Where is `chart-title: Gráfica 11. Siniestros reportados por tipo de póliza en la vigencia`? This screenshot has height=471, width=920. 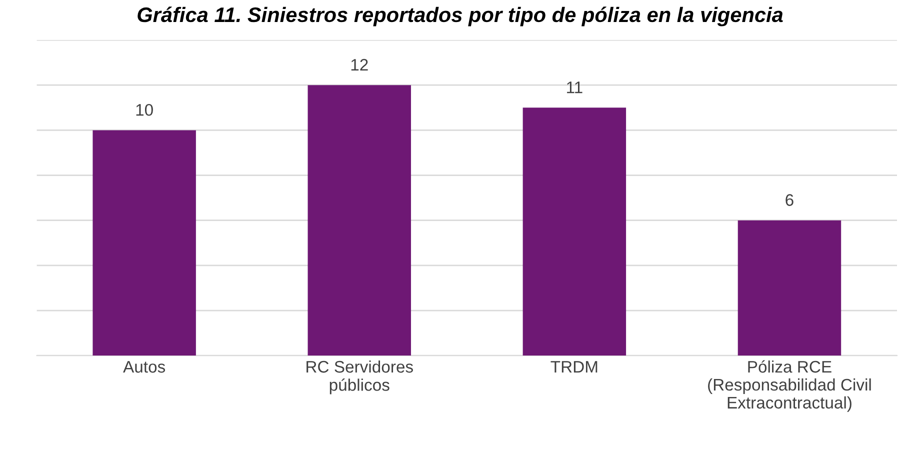
chart-title: Gráfica 11. Siniestros reportados por tipo de póliza en la vigencia is located at coordinates (460, 16).